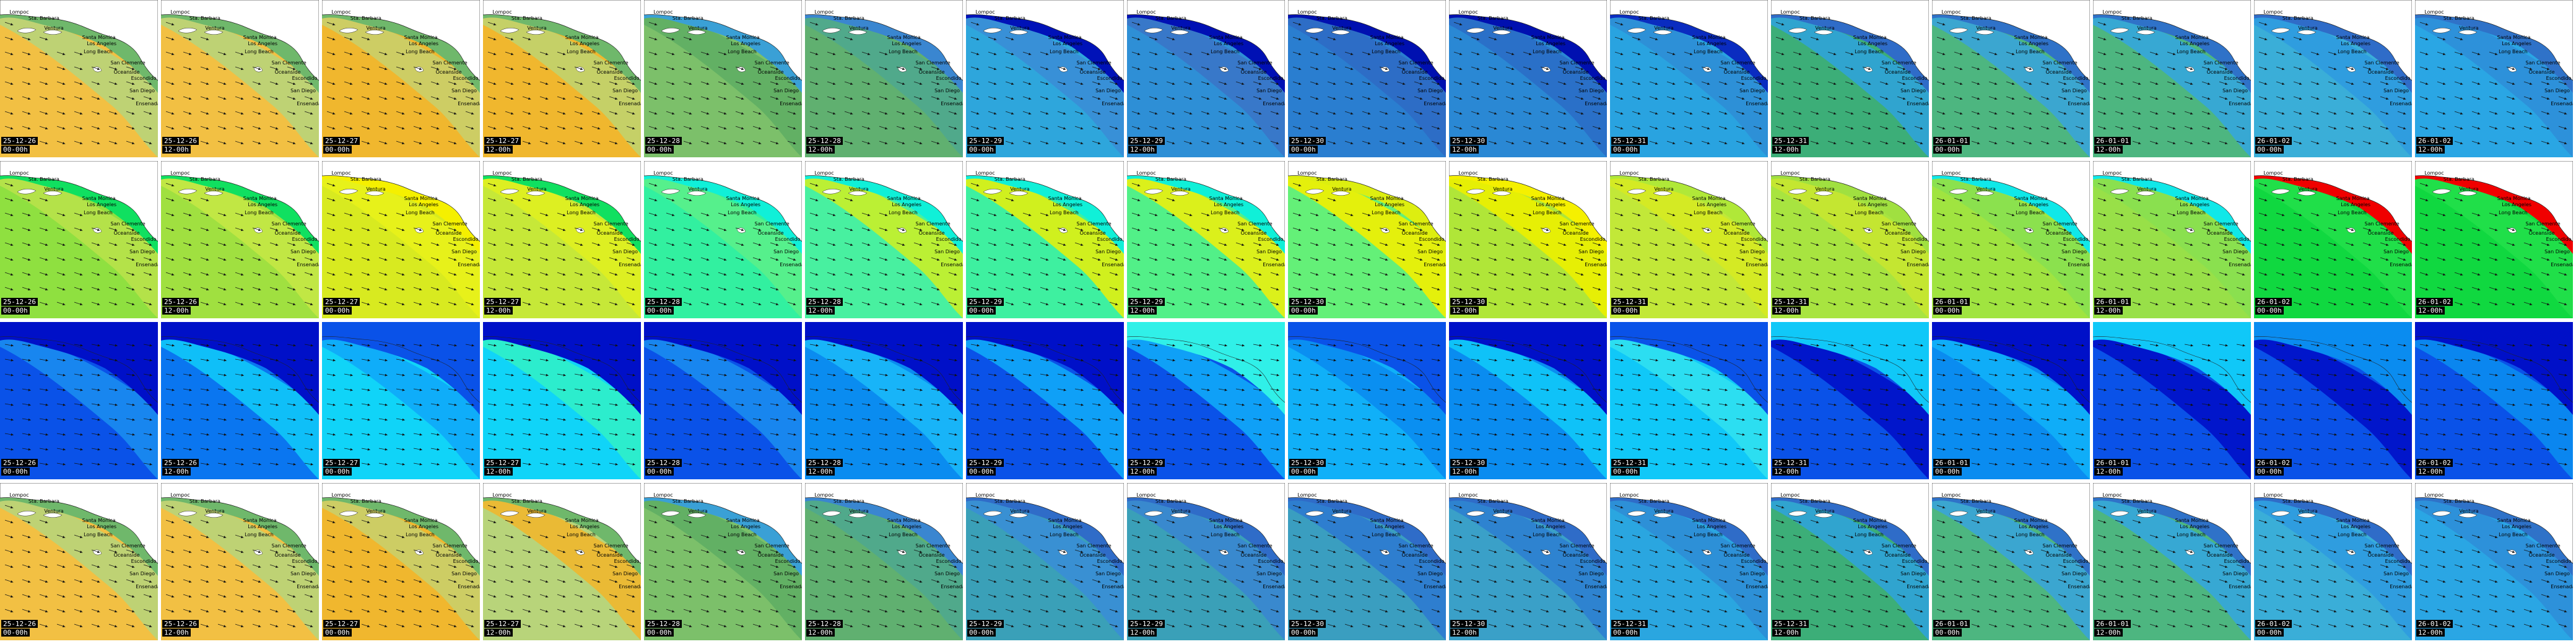  I want to click on wind-speed-map-tile: 25-12-31 12-00h, so click(1850, 400).